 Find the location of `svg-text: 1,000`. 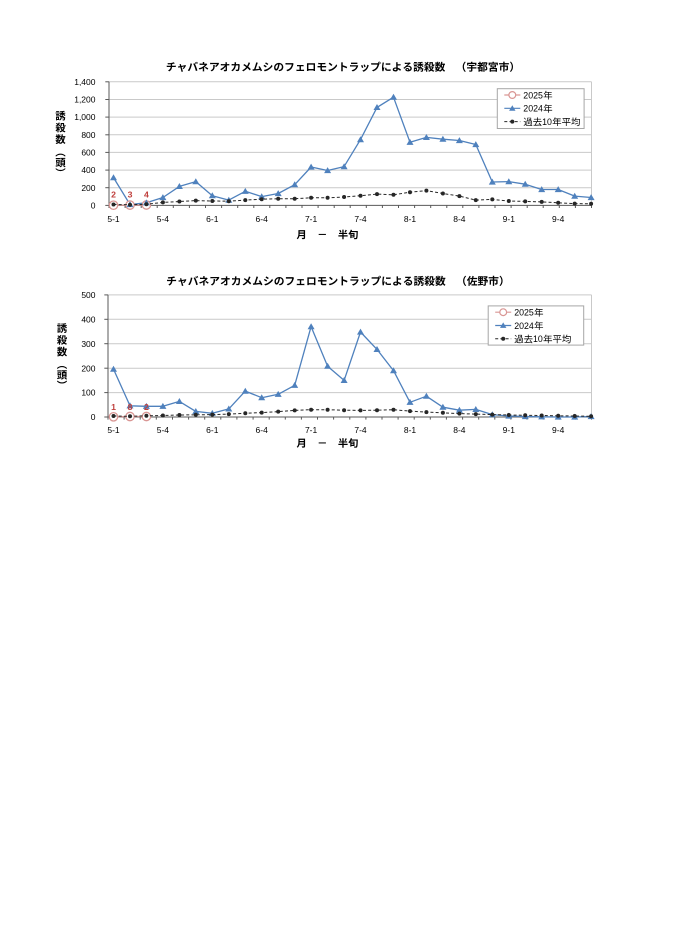

svg-text: 1,000 is located at coordinates (85, 117).